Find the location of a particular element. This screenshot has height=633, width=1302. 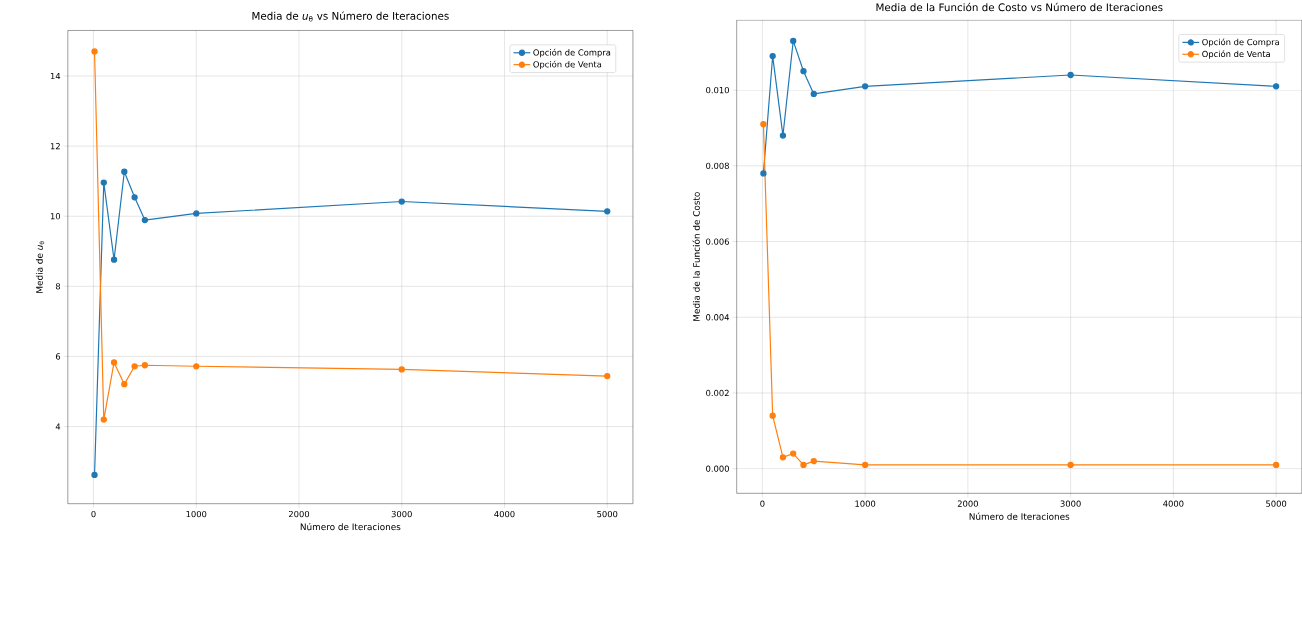

y-tick-label: 14 is located at coordinates (55, 75).